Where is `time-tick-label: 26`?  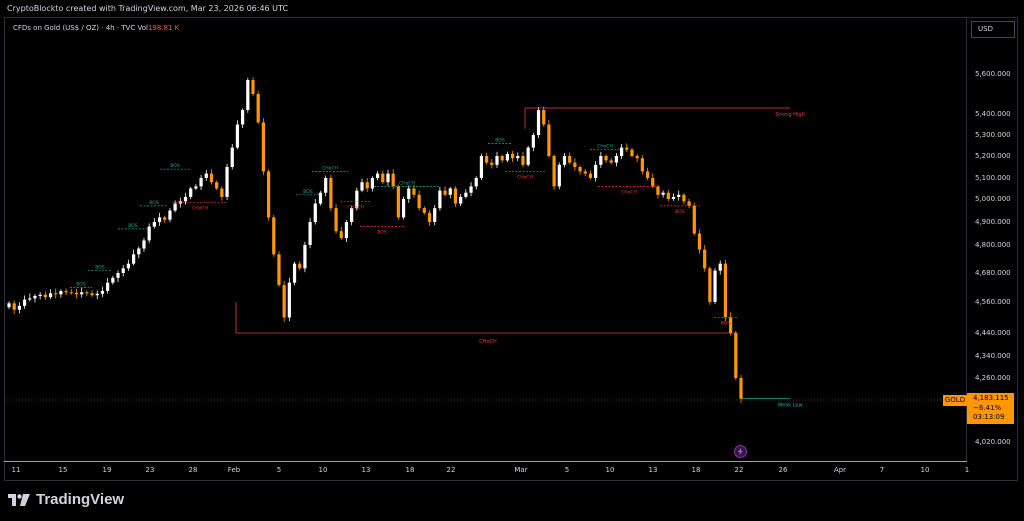
time-tick-label: 26 is located at coordinates (783, 470).